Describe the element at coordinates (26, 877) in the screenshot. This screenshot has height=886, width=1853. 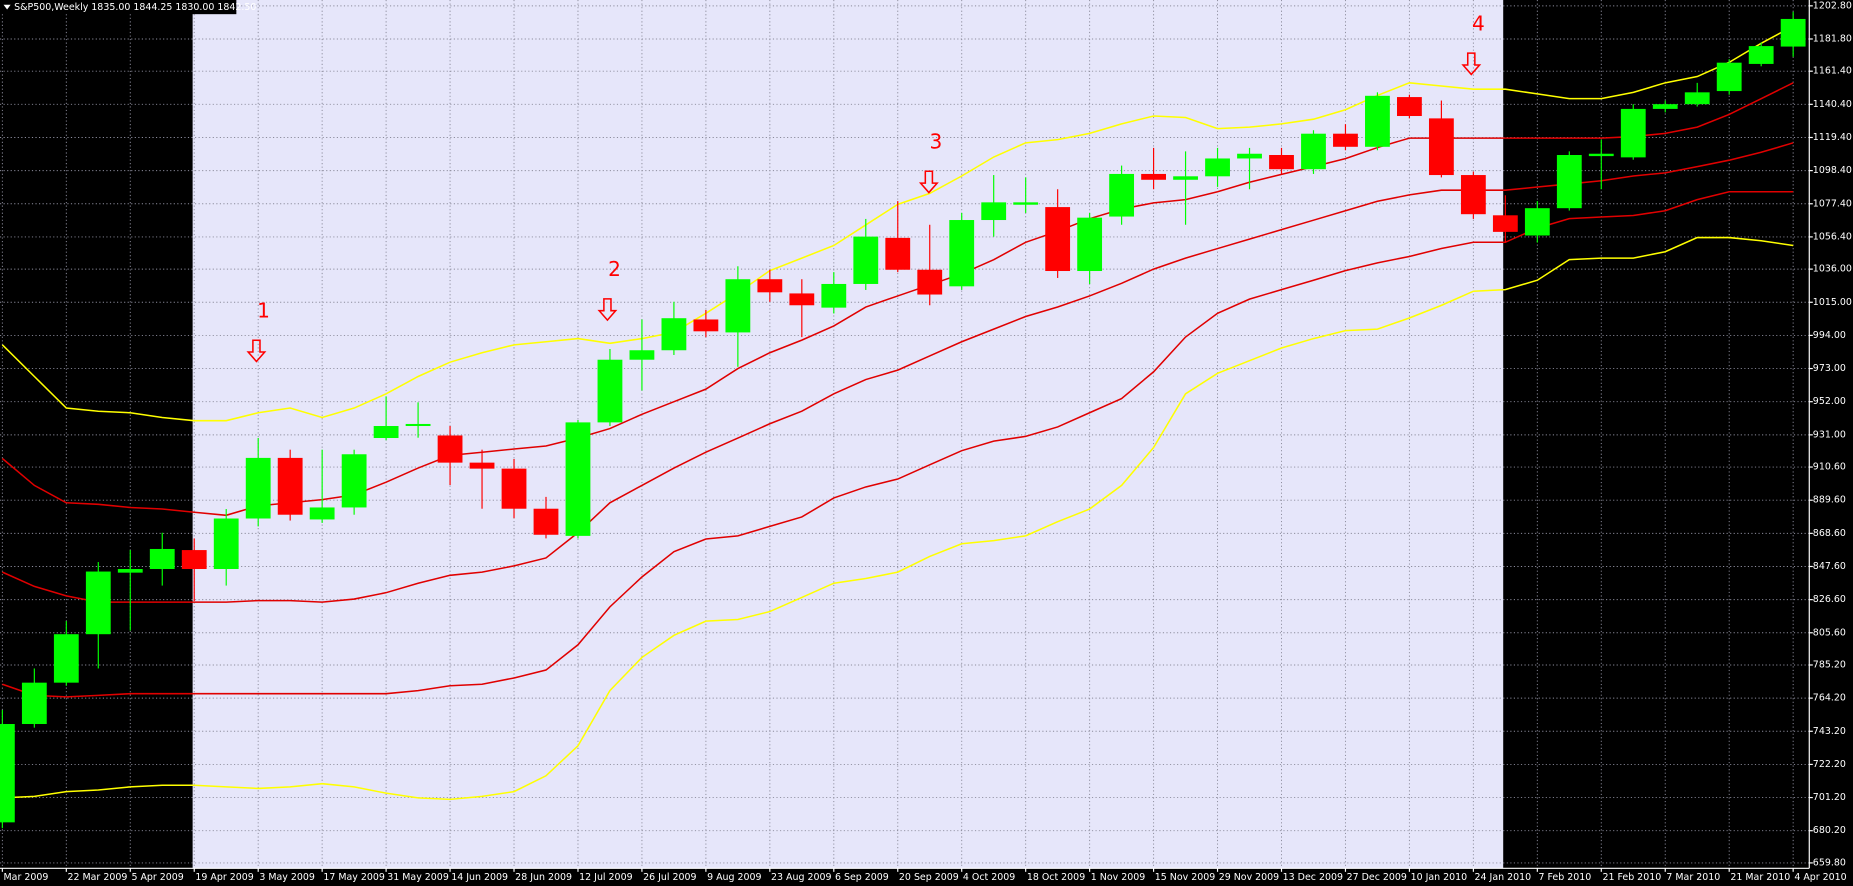
I see `x-tick-label: Mar 2009` at that location.